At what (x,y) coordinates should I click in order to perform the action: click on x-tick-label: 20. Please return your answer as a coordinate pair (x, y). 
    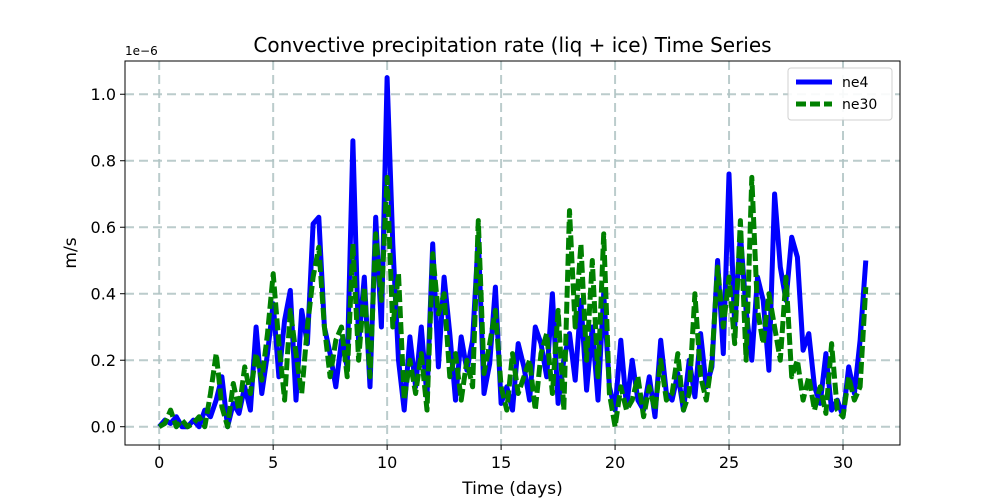
    Looking at the image, I should click on (615, 462).